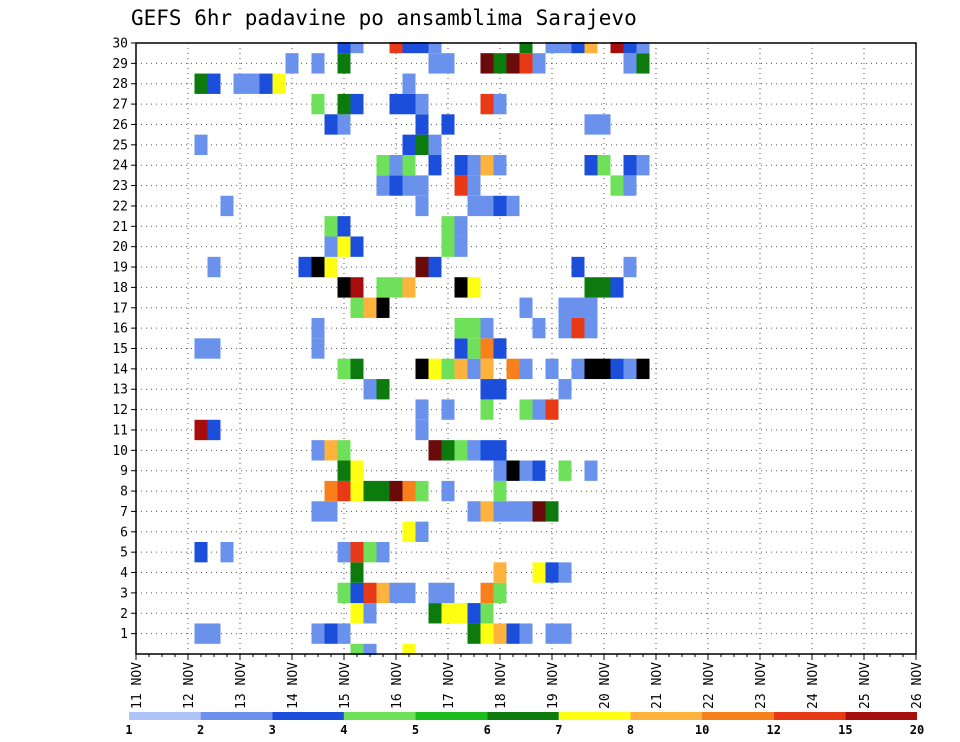 This screenshot has height=742, width=960. Describe the element at coordinates (524, 724) in the screenshot. I see `colorbar: 1 2 3 4 5 6 7 8 10 12 15 20` at that location.